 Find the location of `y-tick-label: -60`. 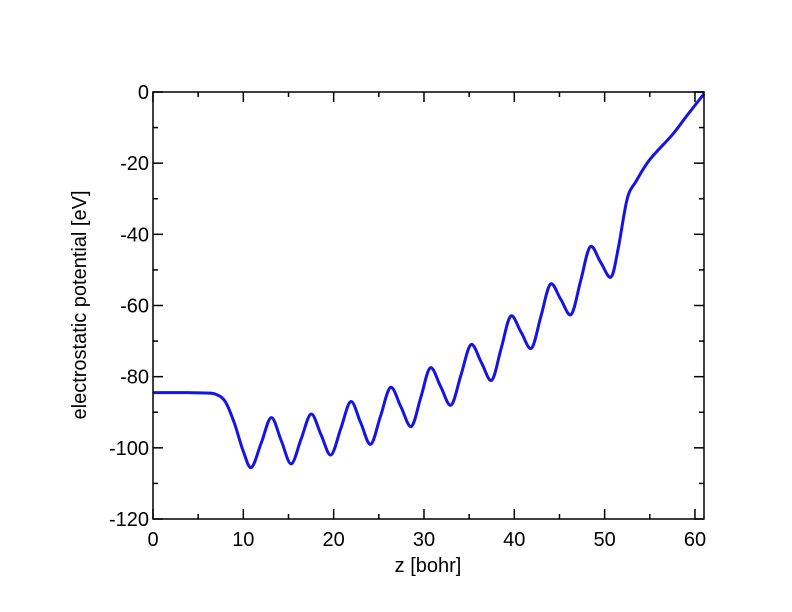

y-tick-label: -60 is located at coordinates (134, 307).